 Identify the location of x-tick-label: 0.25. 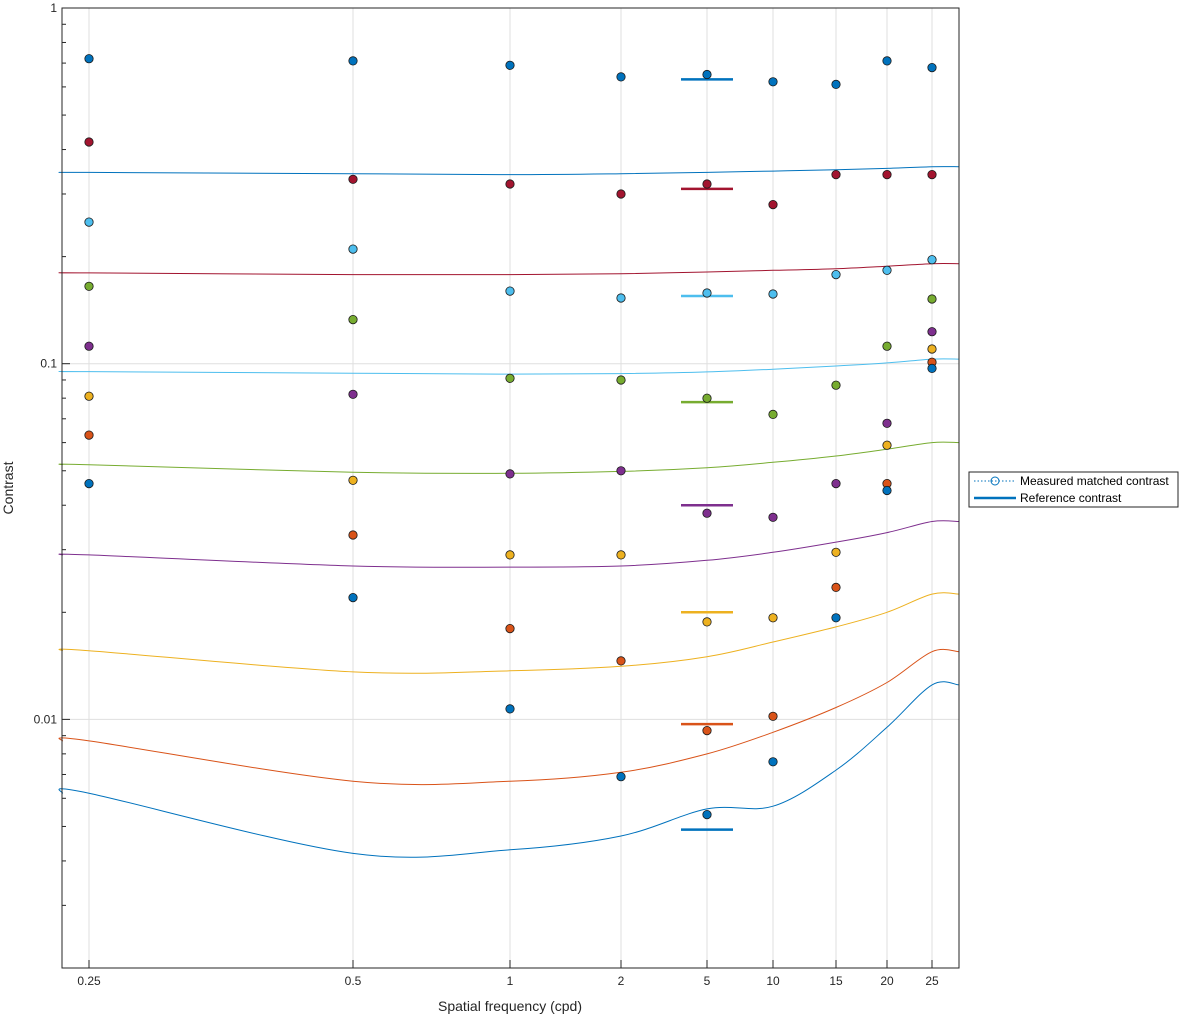
(89, 981).